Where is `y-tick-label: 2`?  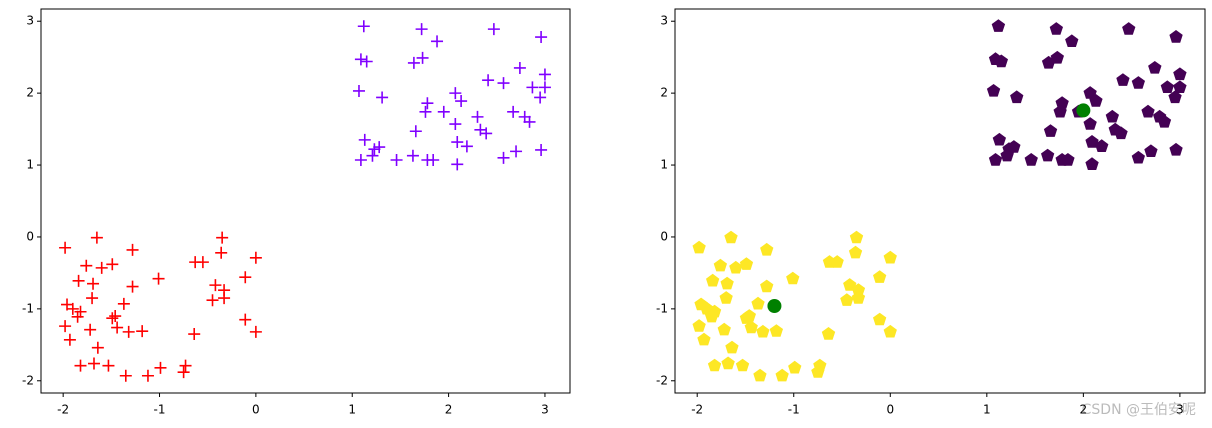 y-tick-label: 2 is located at coordinates (30, 93).